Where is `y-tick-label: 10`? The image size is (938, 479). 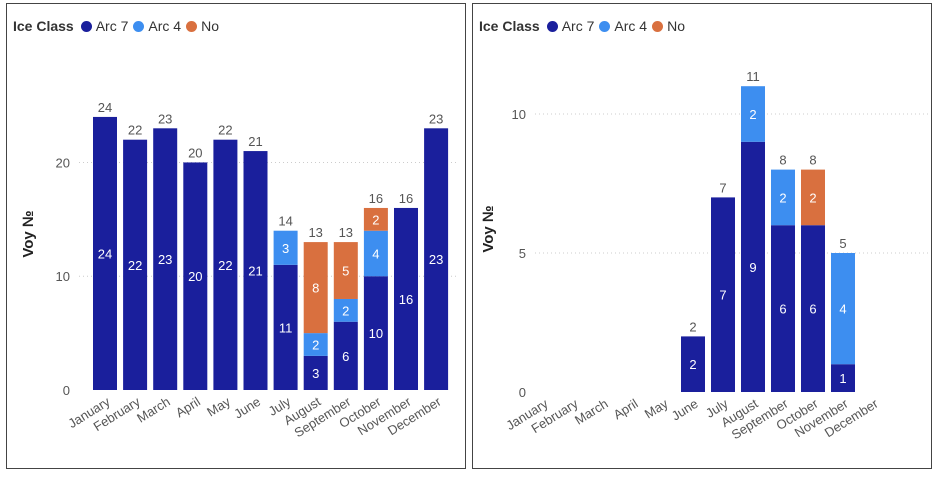
y-tick-label: 10 is located at coordinates (519, 114).